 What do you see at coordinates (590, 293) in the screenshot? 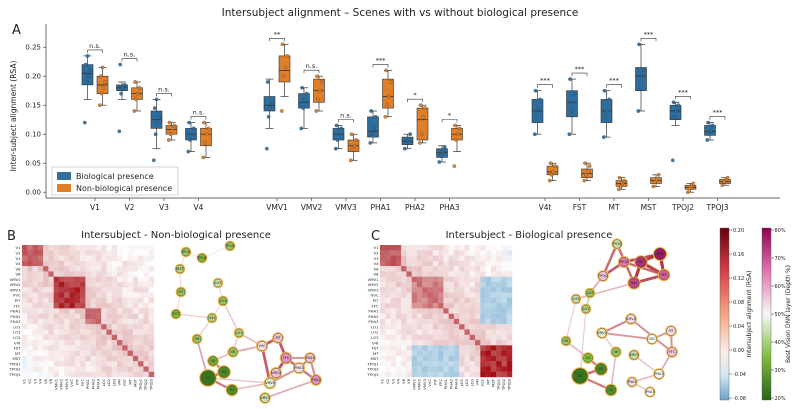
I see `network-node-lo2: LO2` at bounding box center [590, 293].